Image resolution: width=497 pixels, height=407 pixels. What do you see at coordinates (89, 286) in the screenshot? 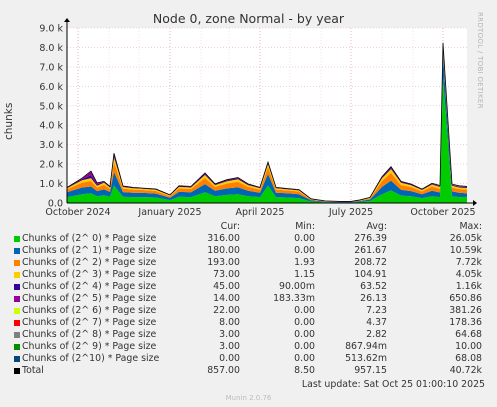
I see `legend-name: Chunks of (2^ 4) * Page size` at bounding box center [89, 286].